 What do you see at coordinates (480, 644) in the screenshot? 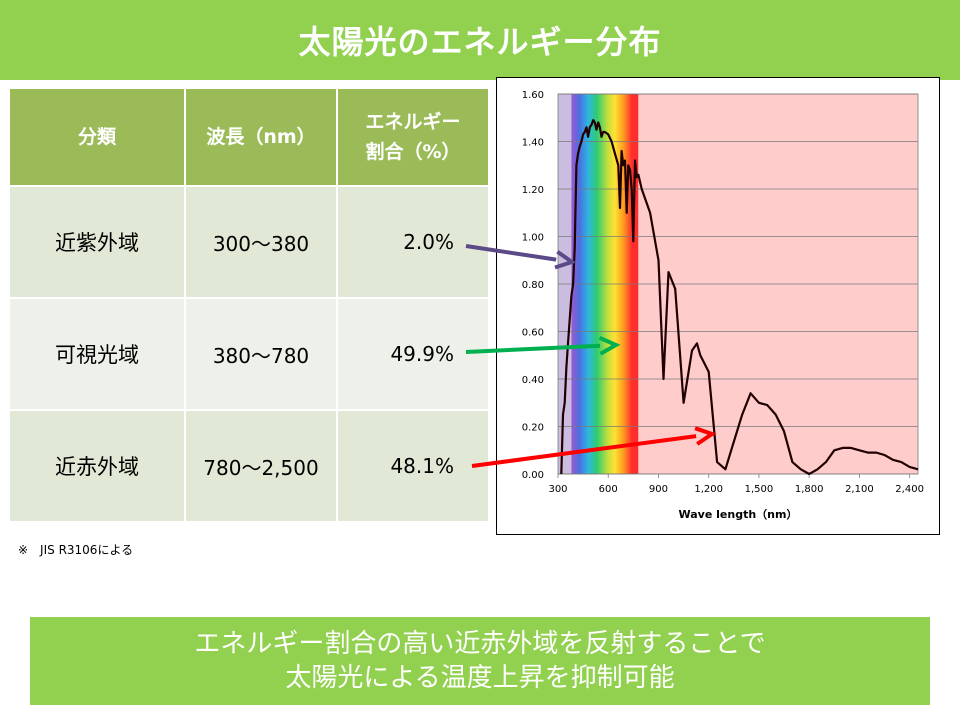
I see `conclusion-line-1: エネルギー割合の高い近赤外域を反射することで` at bounding box center [480, 644].